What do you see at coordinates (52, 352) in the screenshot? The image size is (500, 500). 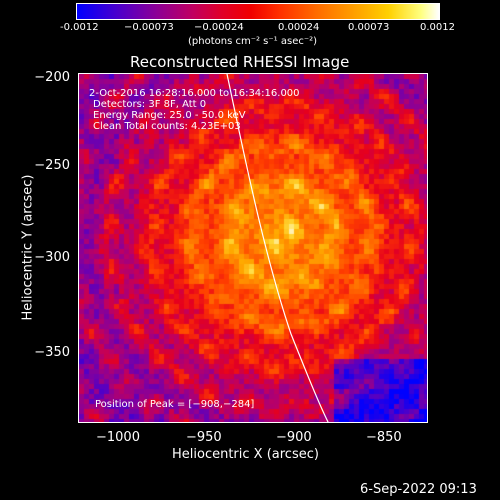 I see `y-tick-label: −350` at bounding box center [52, 352].